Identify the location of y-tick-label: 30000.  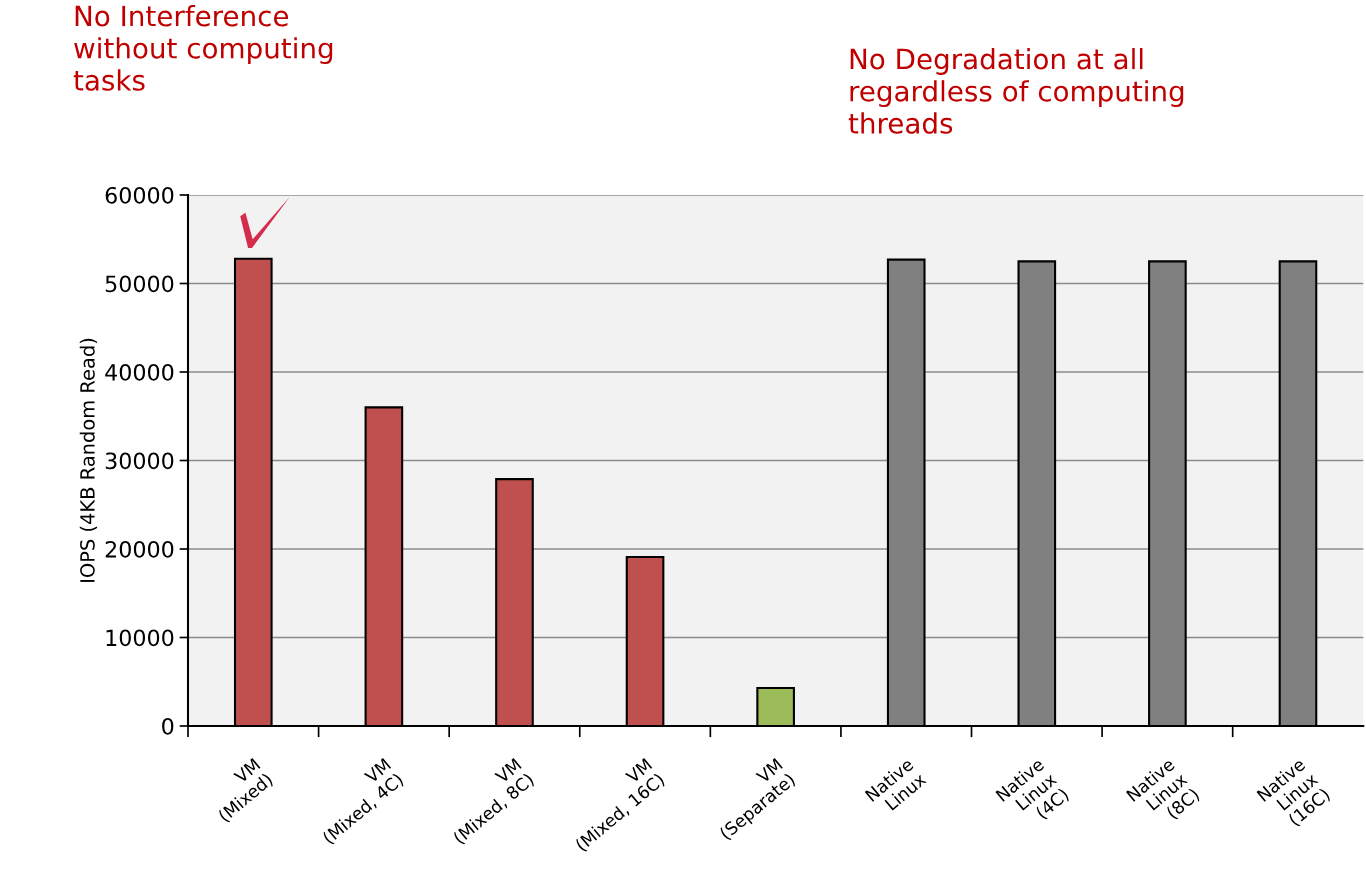
(139, 461).